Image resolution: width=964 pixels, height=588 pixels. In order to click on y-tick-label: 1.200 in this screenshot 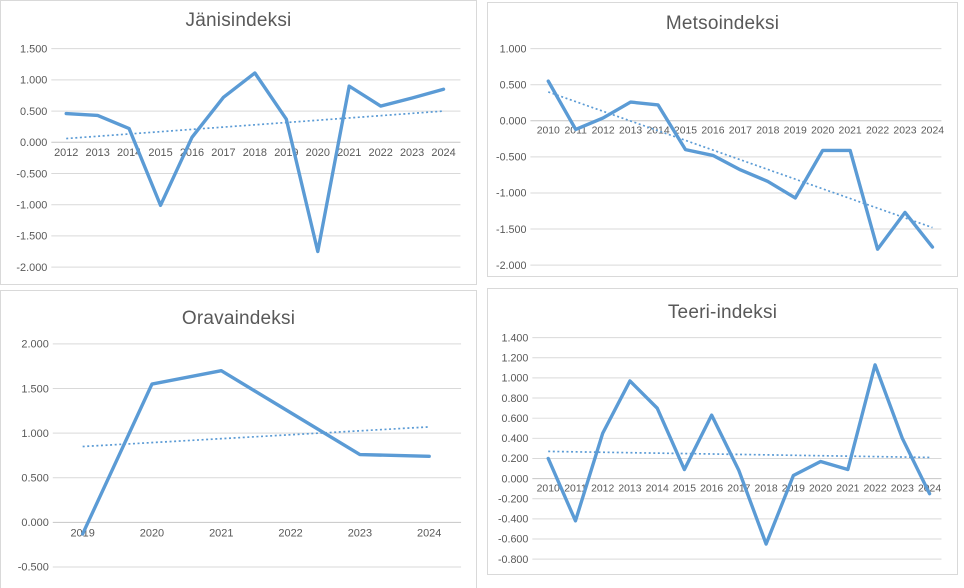, I will do `click(515, 359)`.